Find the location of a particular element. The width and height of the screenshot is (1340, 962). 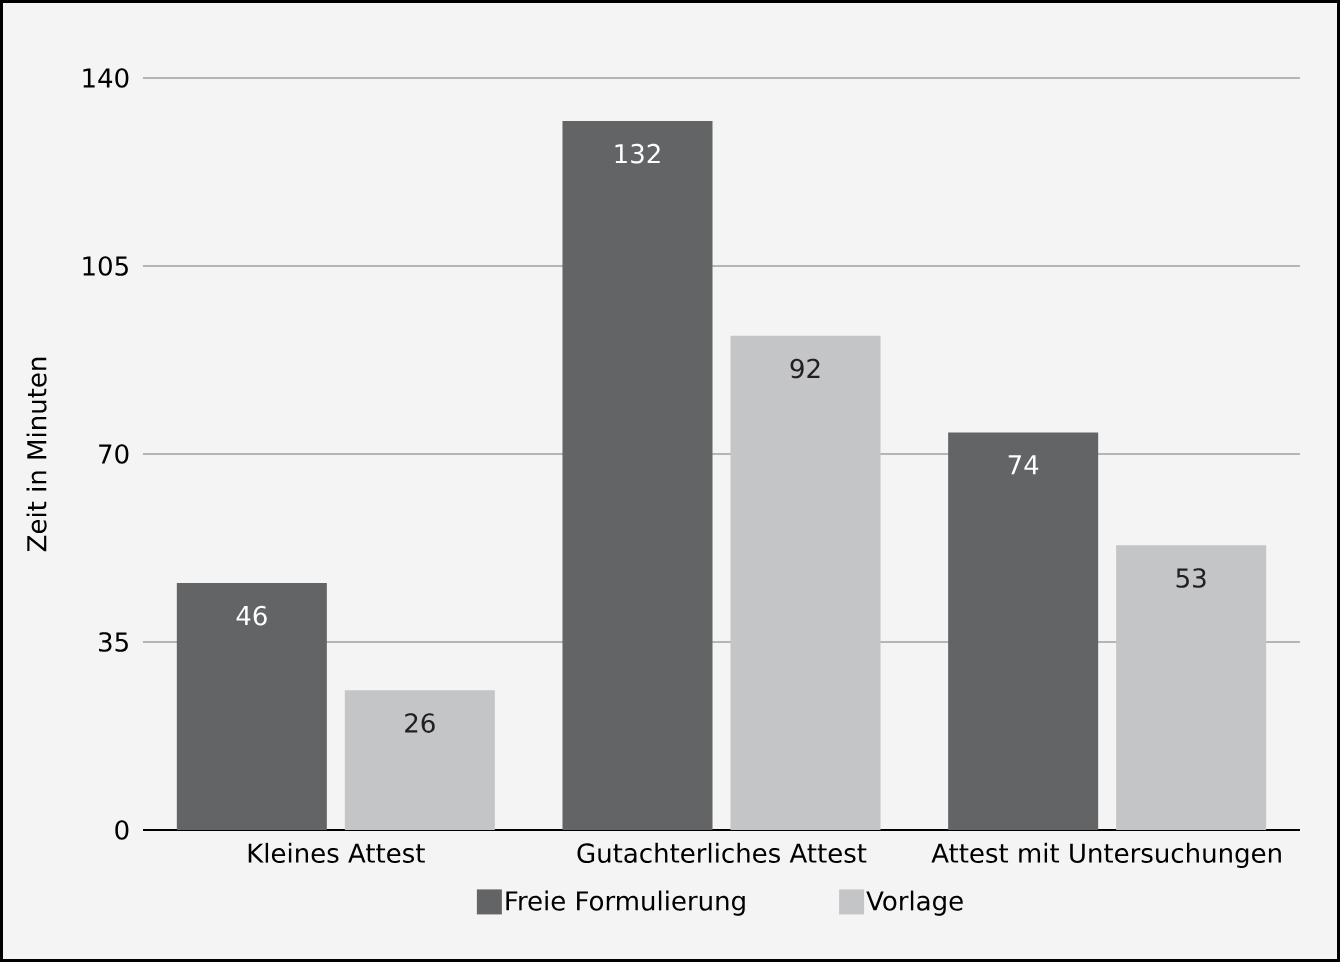

y-tick-label: 35 is located at coordinates (113, 642).